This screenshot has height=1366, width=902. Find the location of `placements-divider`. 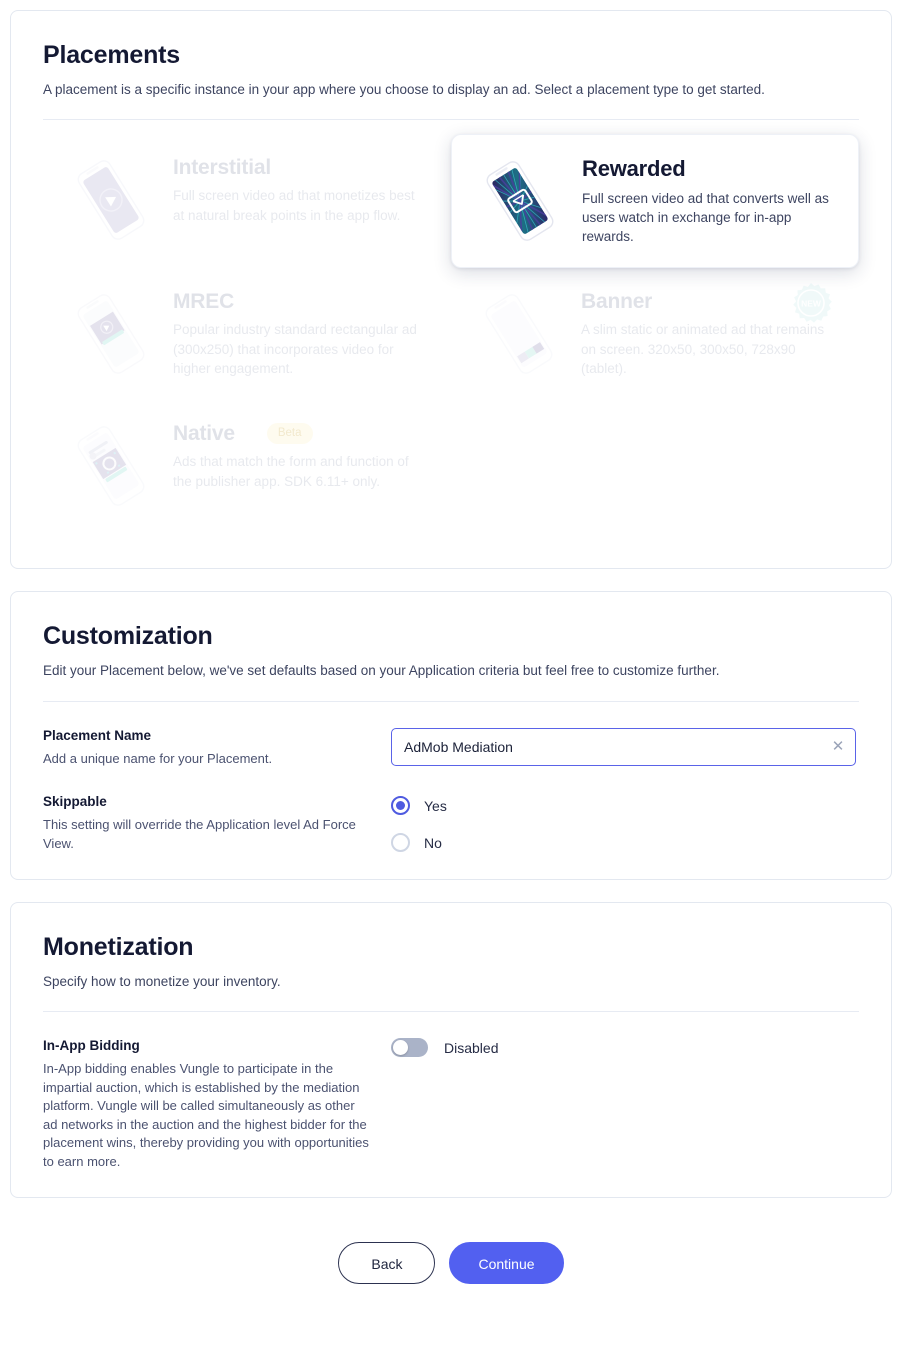

placements-divider is located at coordinates (451, 120).